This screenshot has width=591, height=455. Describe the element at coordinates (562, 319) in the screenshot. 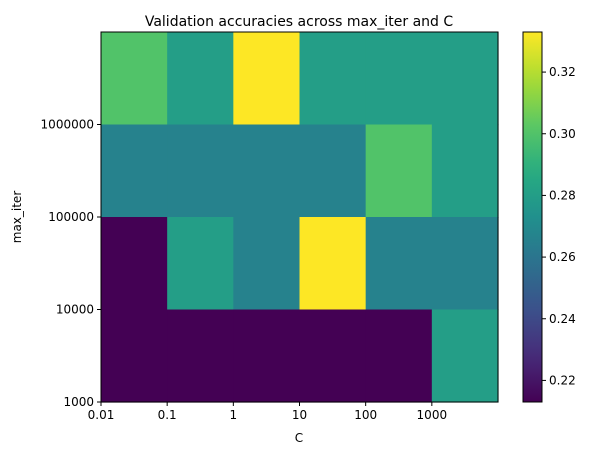

I see `colorbar-tick-label: 0.24` at that location.